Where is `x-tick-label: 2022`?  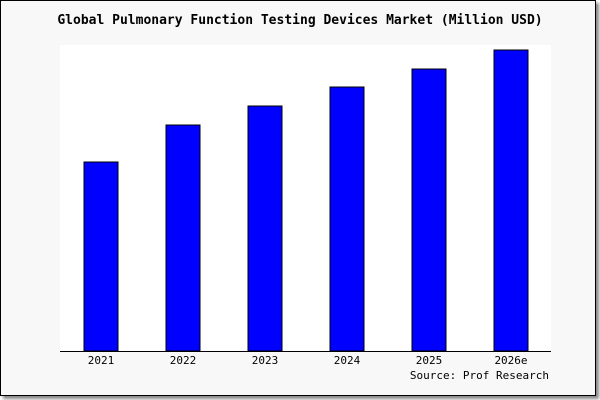 x-tick-label: 2022 is located at coordinates (183, 360).